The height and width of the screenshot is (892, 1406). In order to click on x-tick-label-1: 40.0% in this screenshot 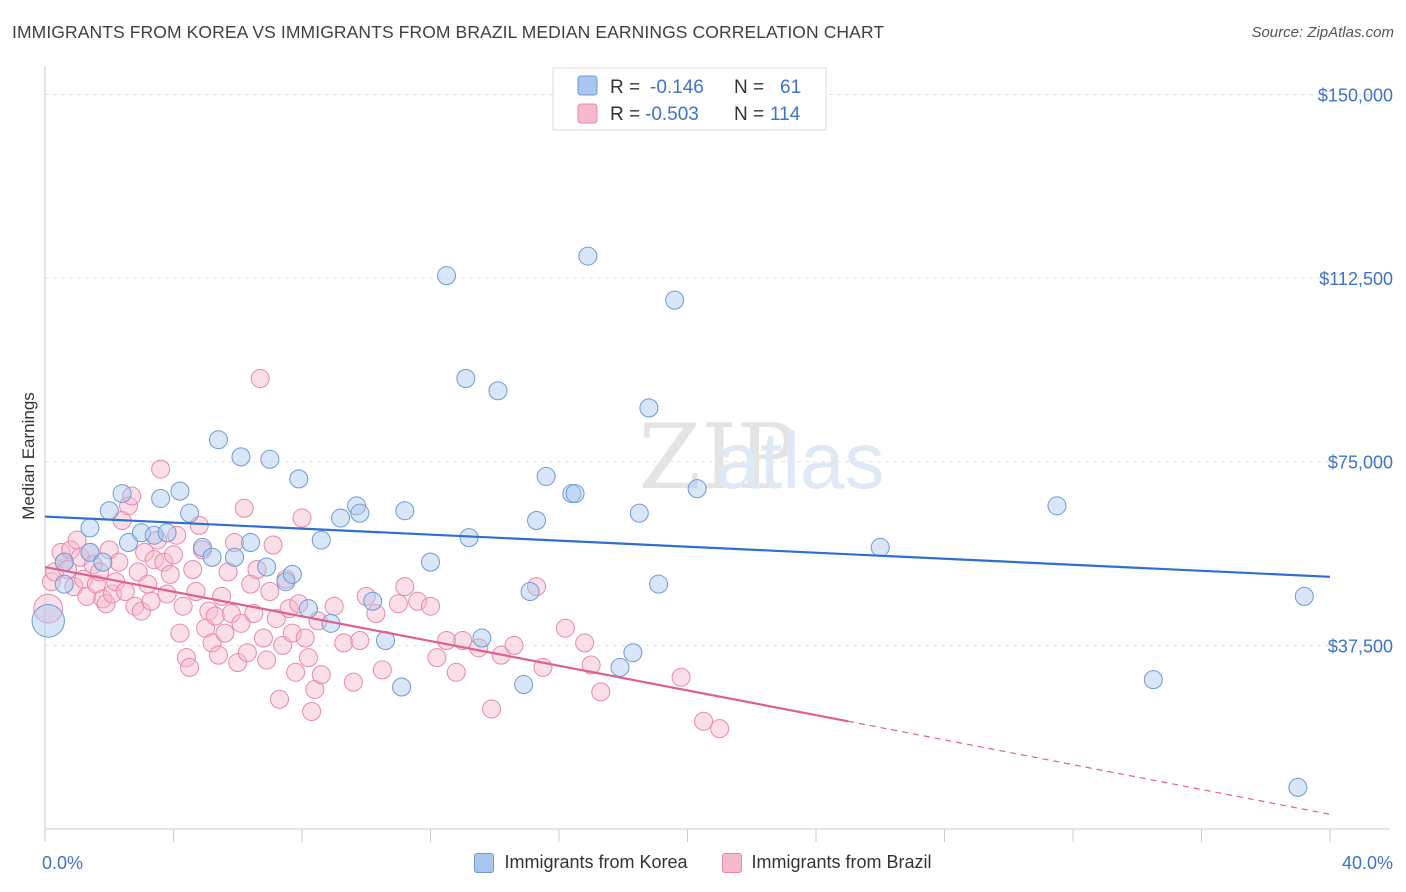, I will do `click(1367, 863)`.